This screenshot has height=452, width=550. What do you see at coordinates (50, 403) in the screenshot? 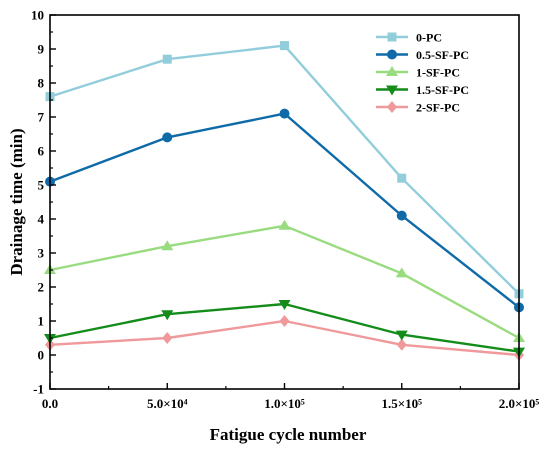
I see `x-tick-label: 0.0` at bounding box center [50, 403].